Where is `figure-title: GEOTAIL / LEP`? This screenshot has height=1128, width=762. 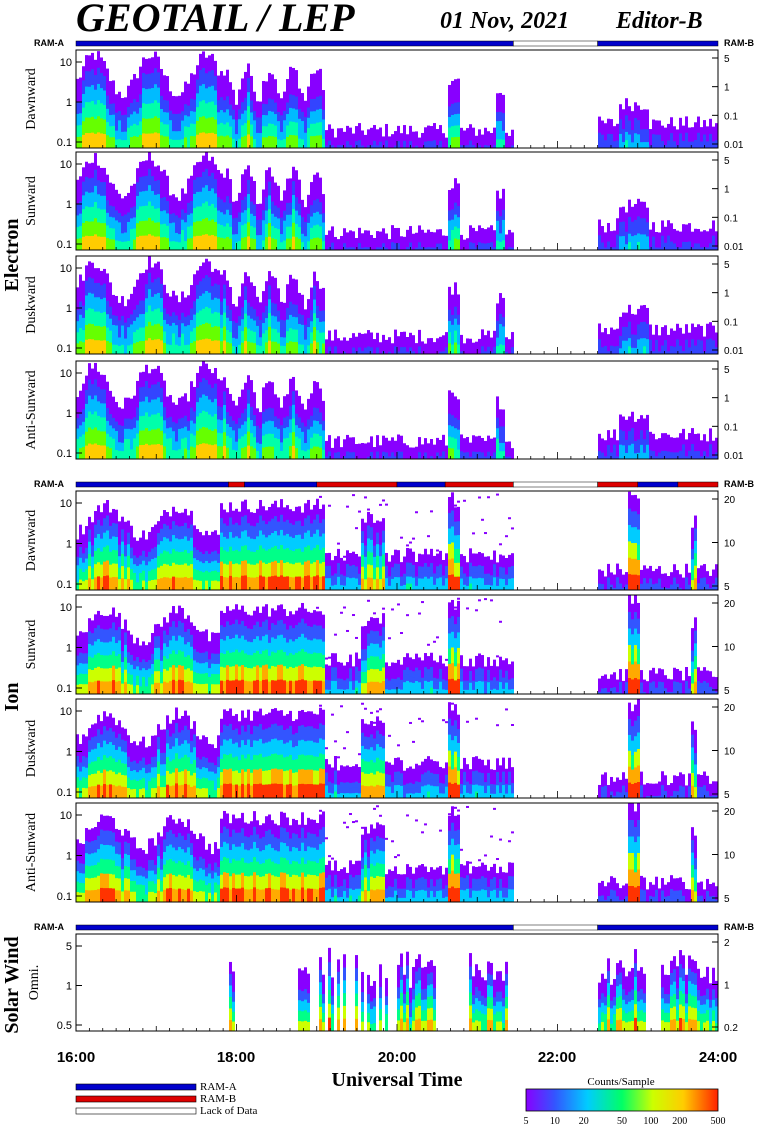
figure-title: GEOTAIL / LEP is located at coordinates (215, 20).